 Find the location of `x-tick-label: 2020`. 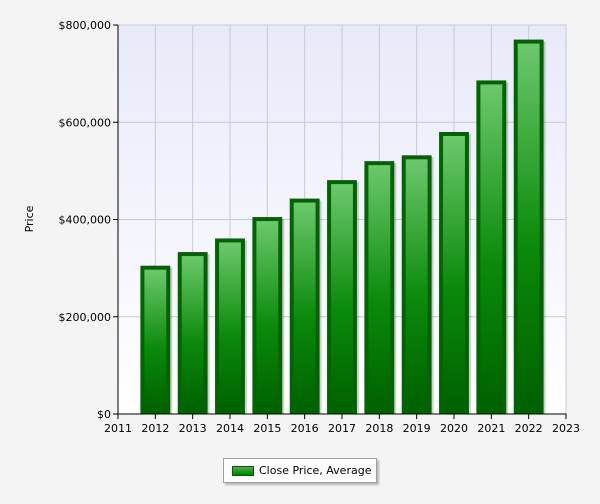

x-tick-label: 2020 is located at coordinates (454, 428).